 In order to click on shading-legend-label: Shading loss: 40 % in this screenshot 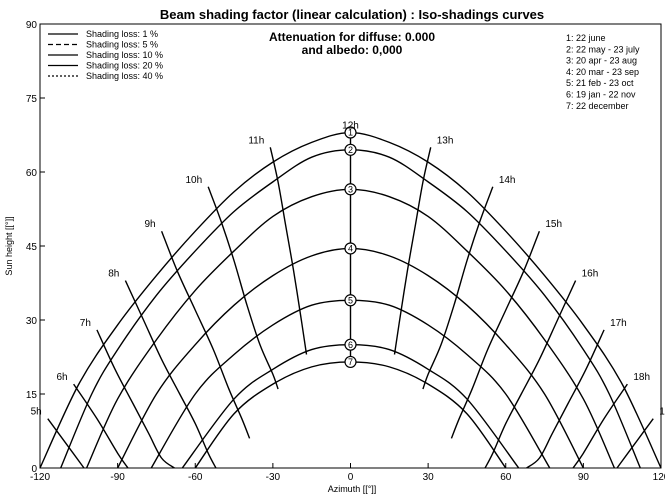, I will do `click(124, 76)`.